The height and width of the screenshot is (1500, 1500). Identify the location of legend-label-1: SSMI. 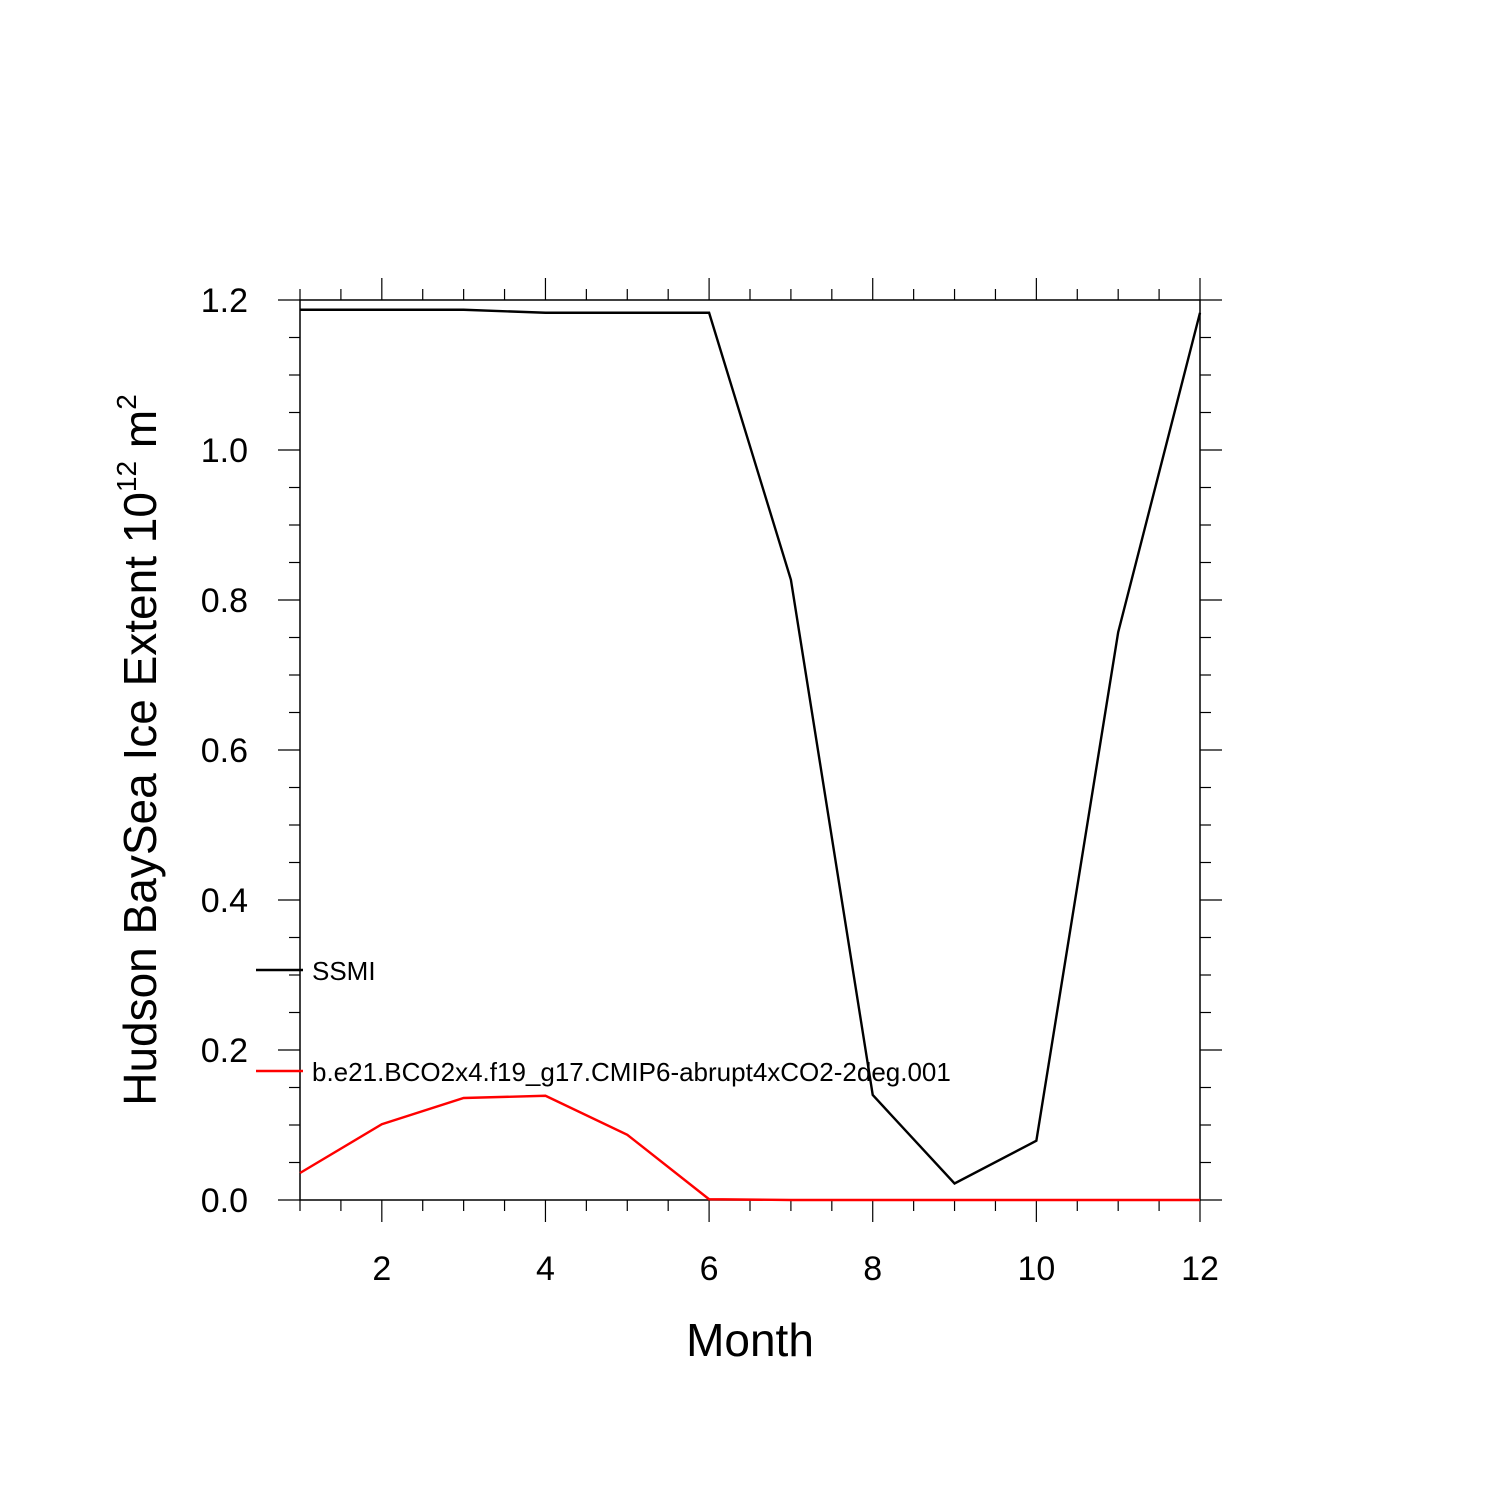
(344, 971).